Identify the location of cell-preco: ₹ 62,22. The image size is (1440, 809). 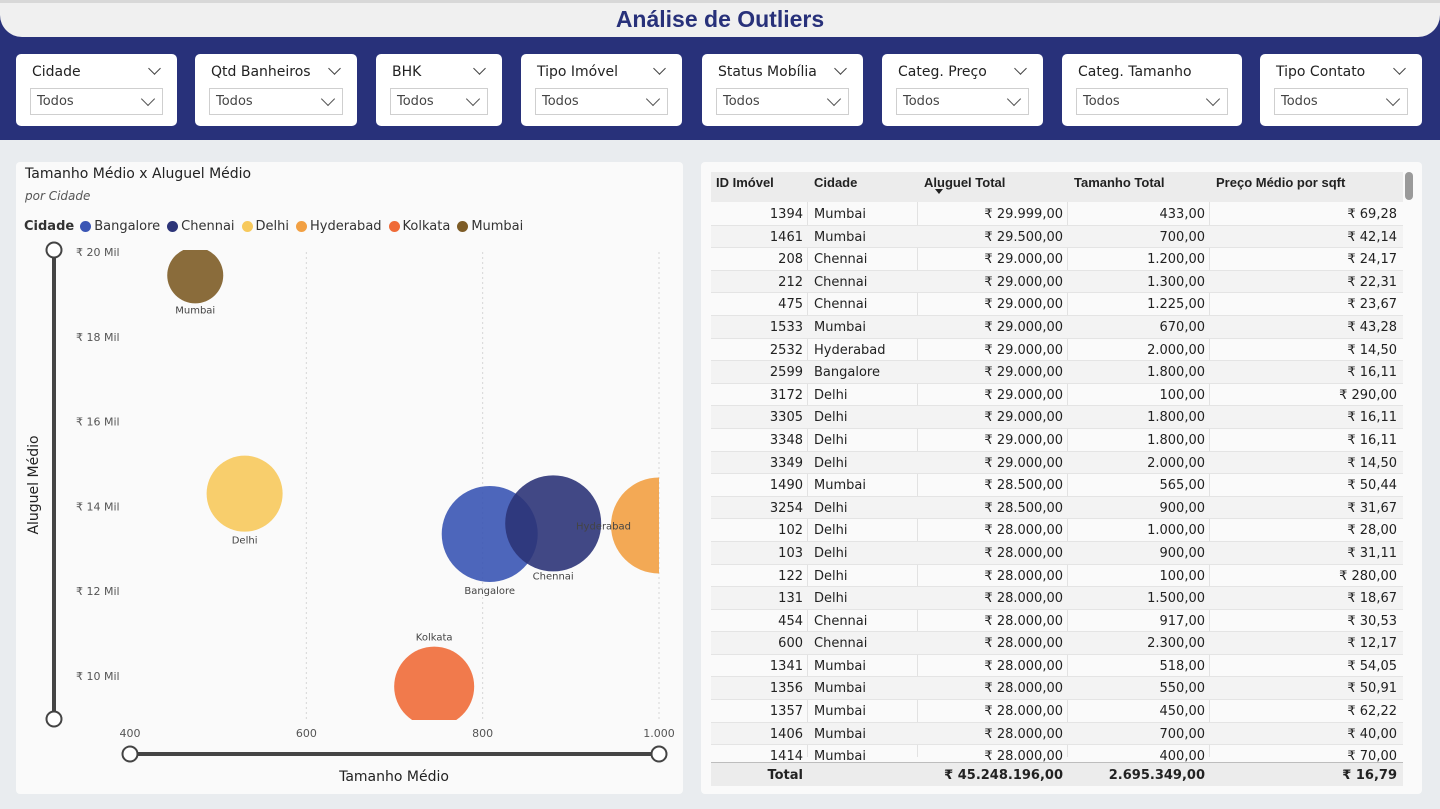
(1372, 712).